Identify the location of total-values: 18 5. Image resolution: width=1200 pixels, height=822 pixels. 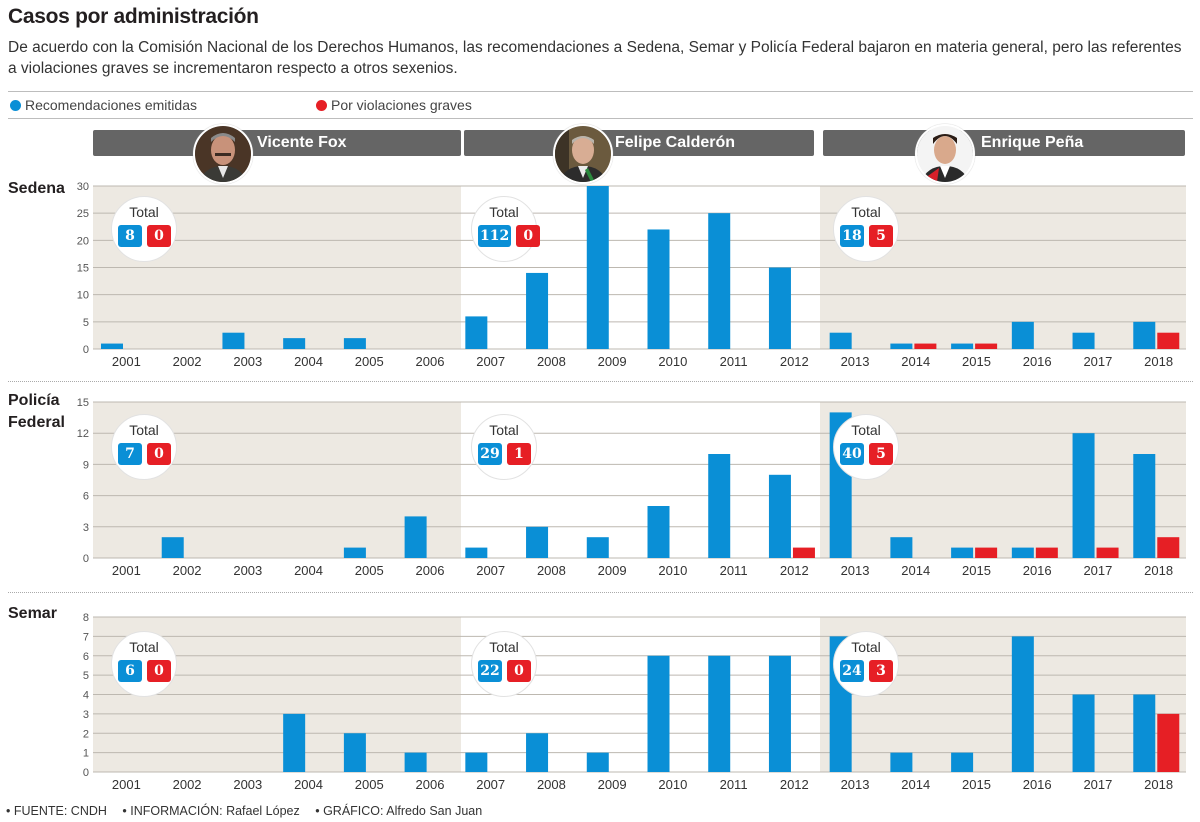
(866, 236).